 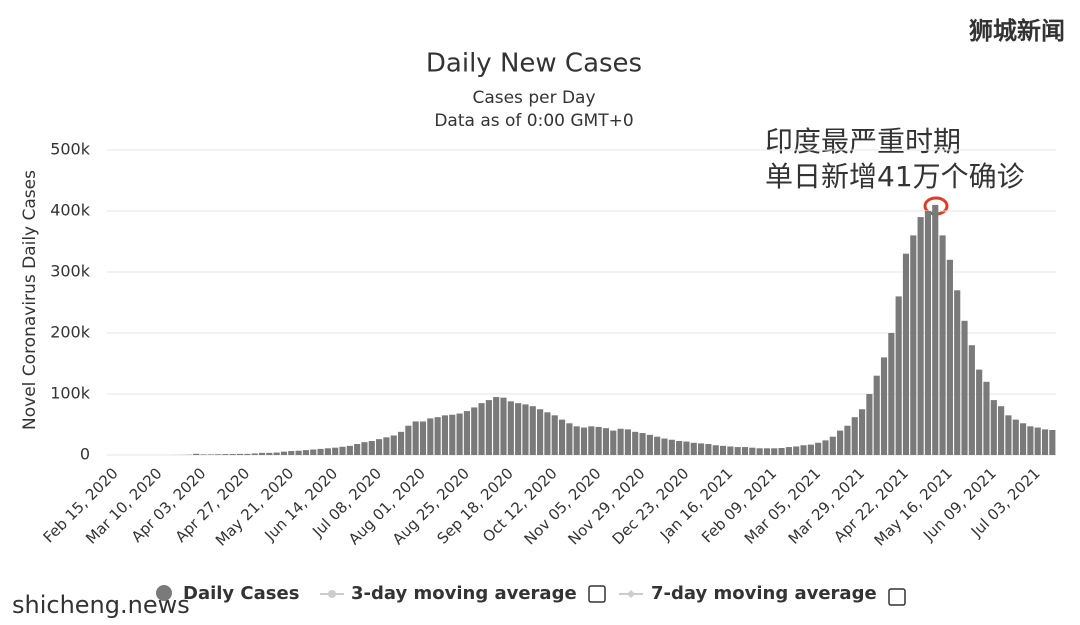 I want to click on chart-subtitle: Cases per Day, so click(x=533, y=98).